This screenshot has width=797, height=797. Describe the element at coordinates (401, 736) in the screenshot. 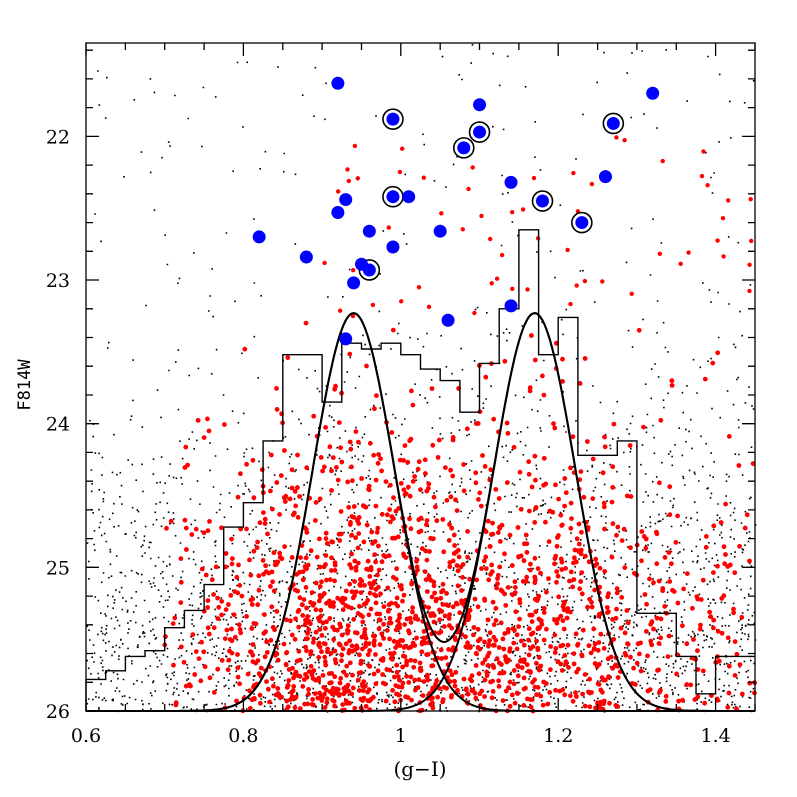

I see `x-tick-label: 1` at that location.